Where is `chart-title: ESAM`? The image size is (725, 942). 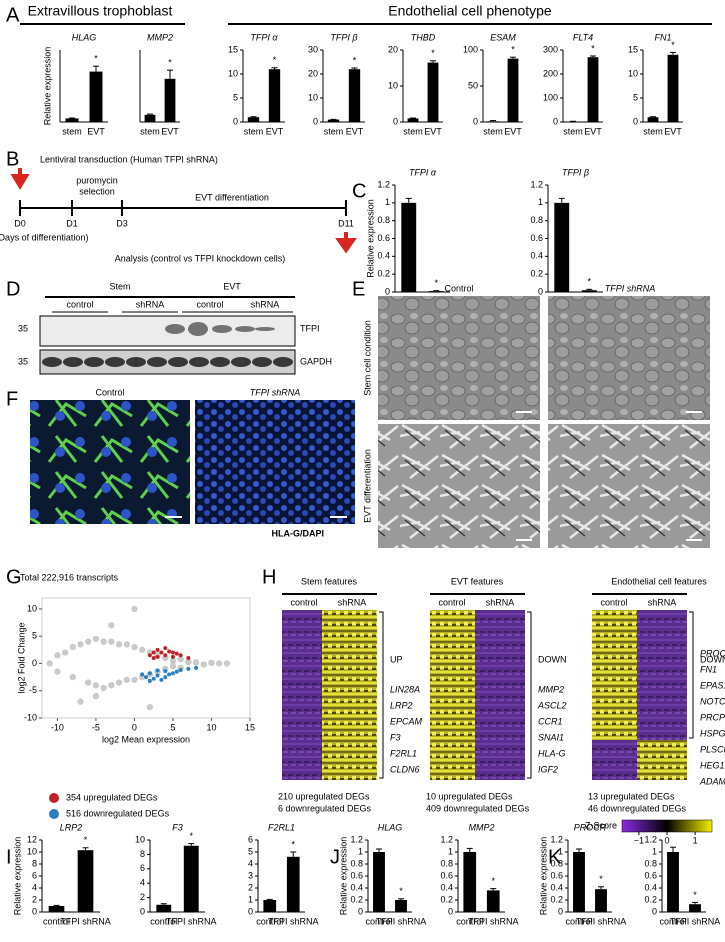 chart-title: ESAM is located at coordinates (503, 37).